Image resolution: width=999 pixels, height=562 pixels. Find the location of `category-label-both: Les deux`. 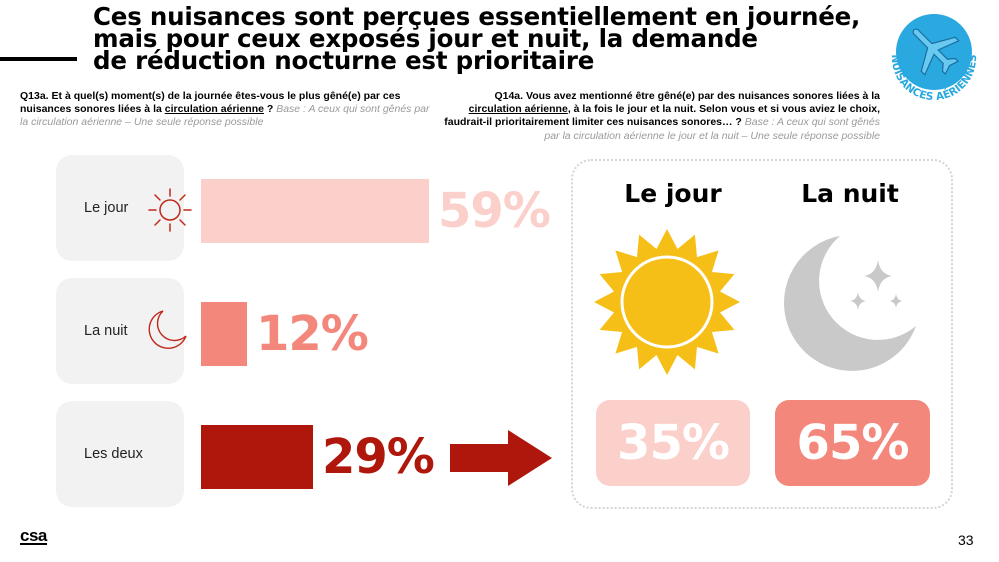

category-label-both: Les deux is located at coordinates (113, 454).